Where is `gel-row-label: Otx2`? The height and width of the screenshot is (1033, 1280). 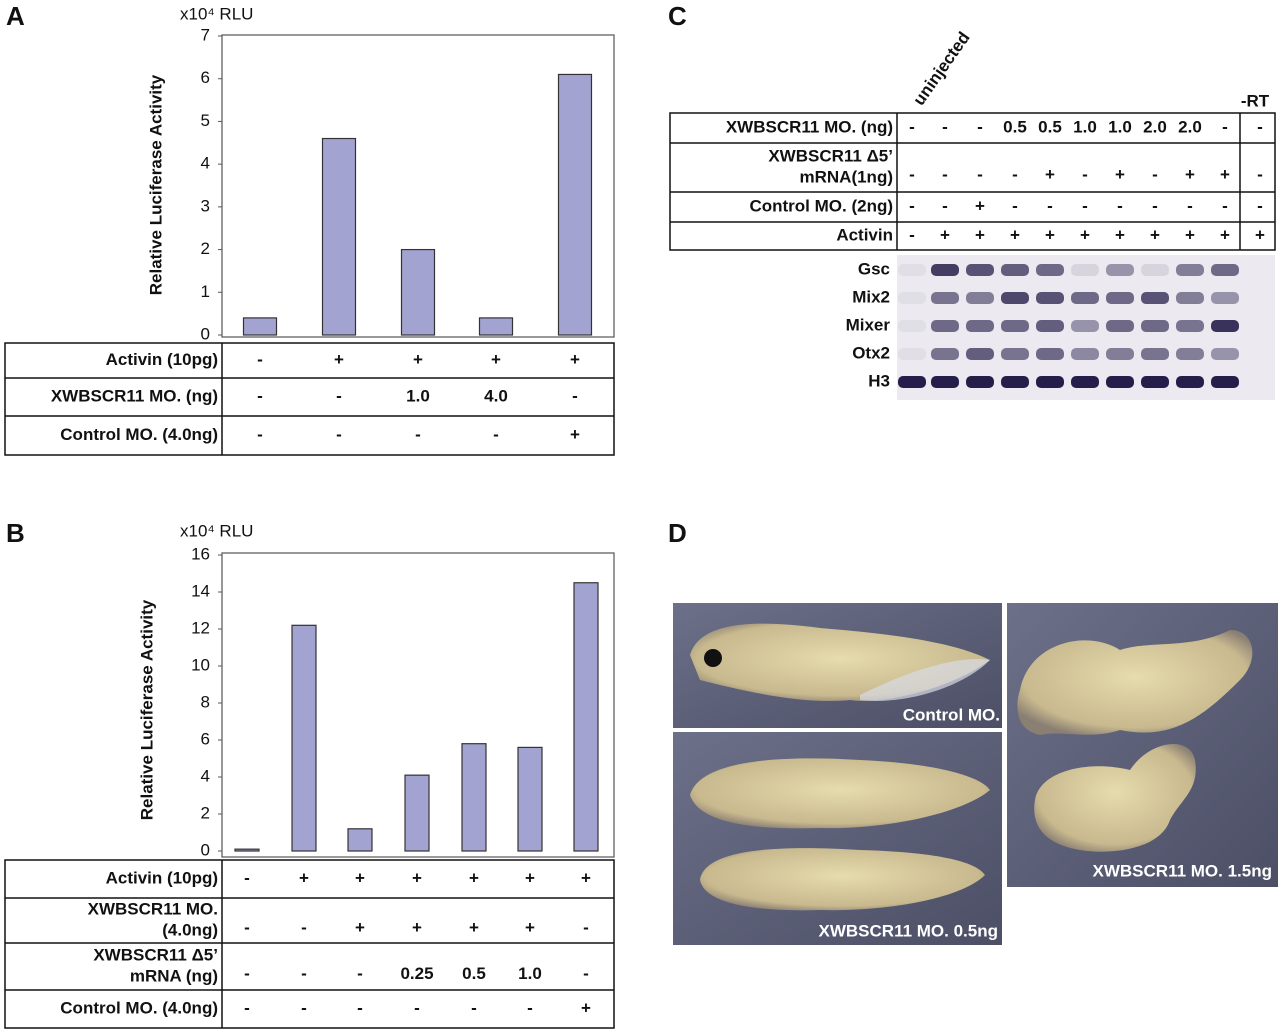
gel-row-label: Otx2 is located at coordinates (871, 352).